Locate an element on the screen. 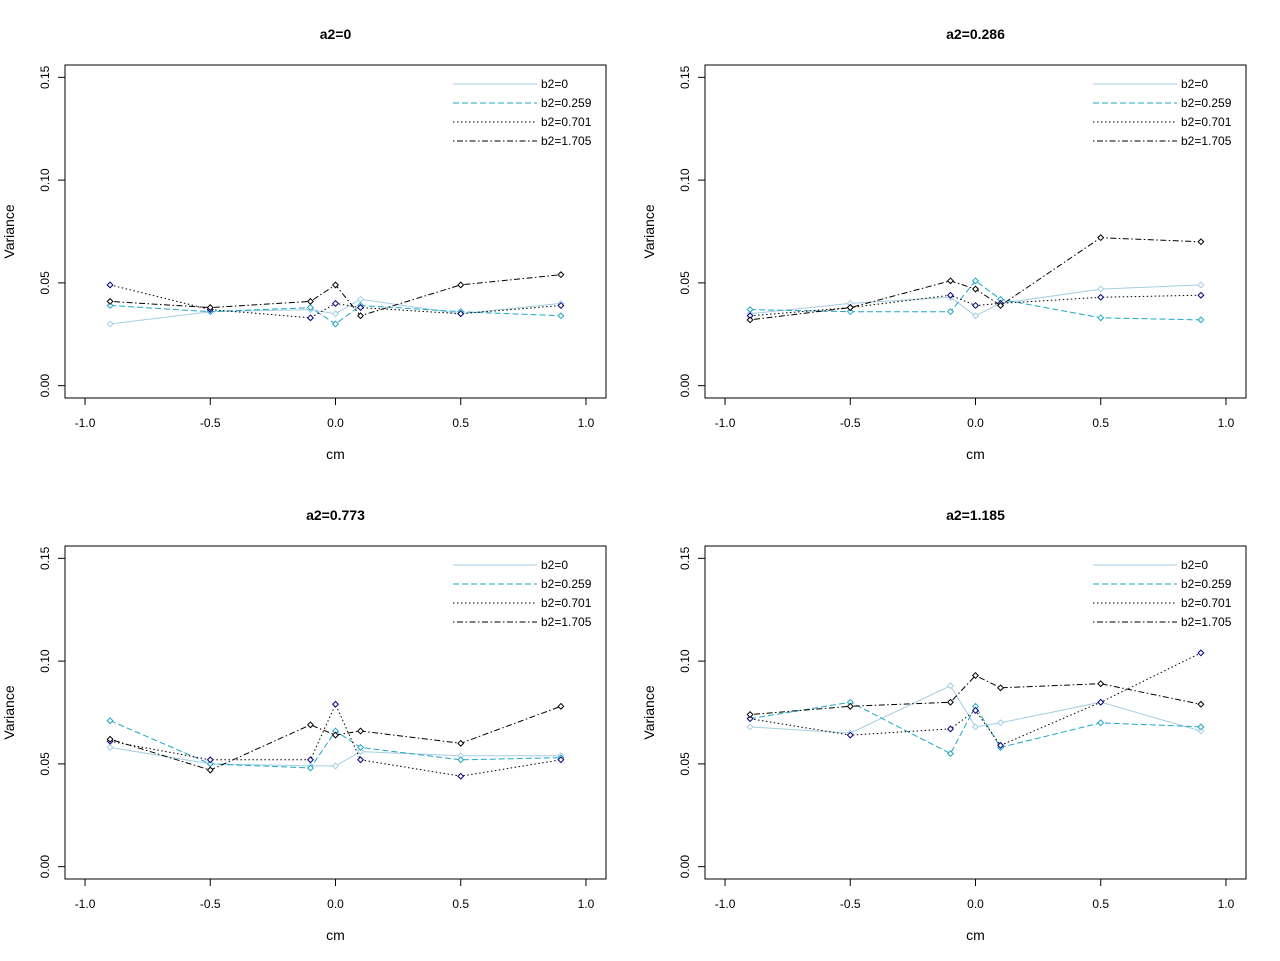 This screenshot has height=961, width=1280. y-tick-label: 0.15 is located at coordinates (685, 558).